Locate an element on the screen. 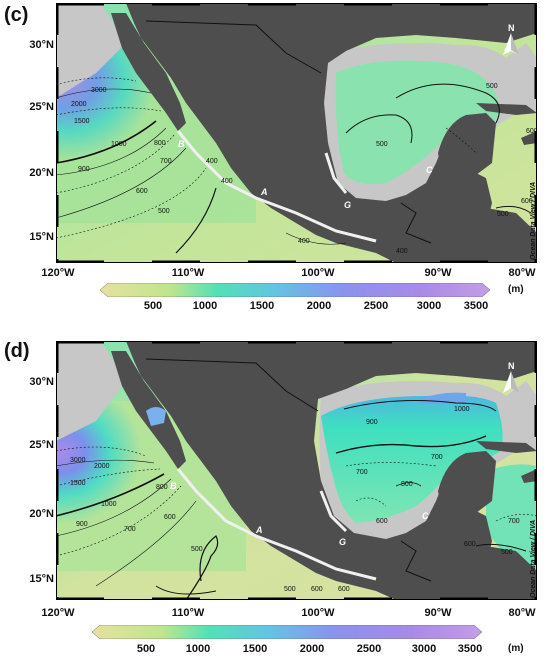 The height and width of the screenshot is (659, 550). panel-label: (d) is located at coordinates (17, 351).